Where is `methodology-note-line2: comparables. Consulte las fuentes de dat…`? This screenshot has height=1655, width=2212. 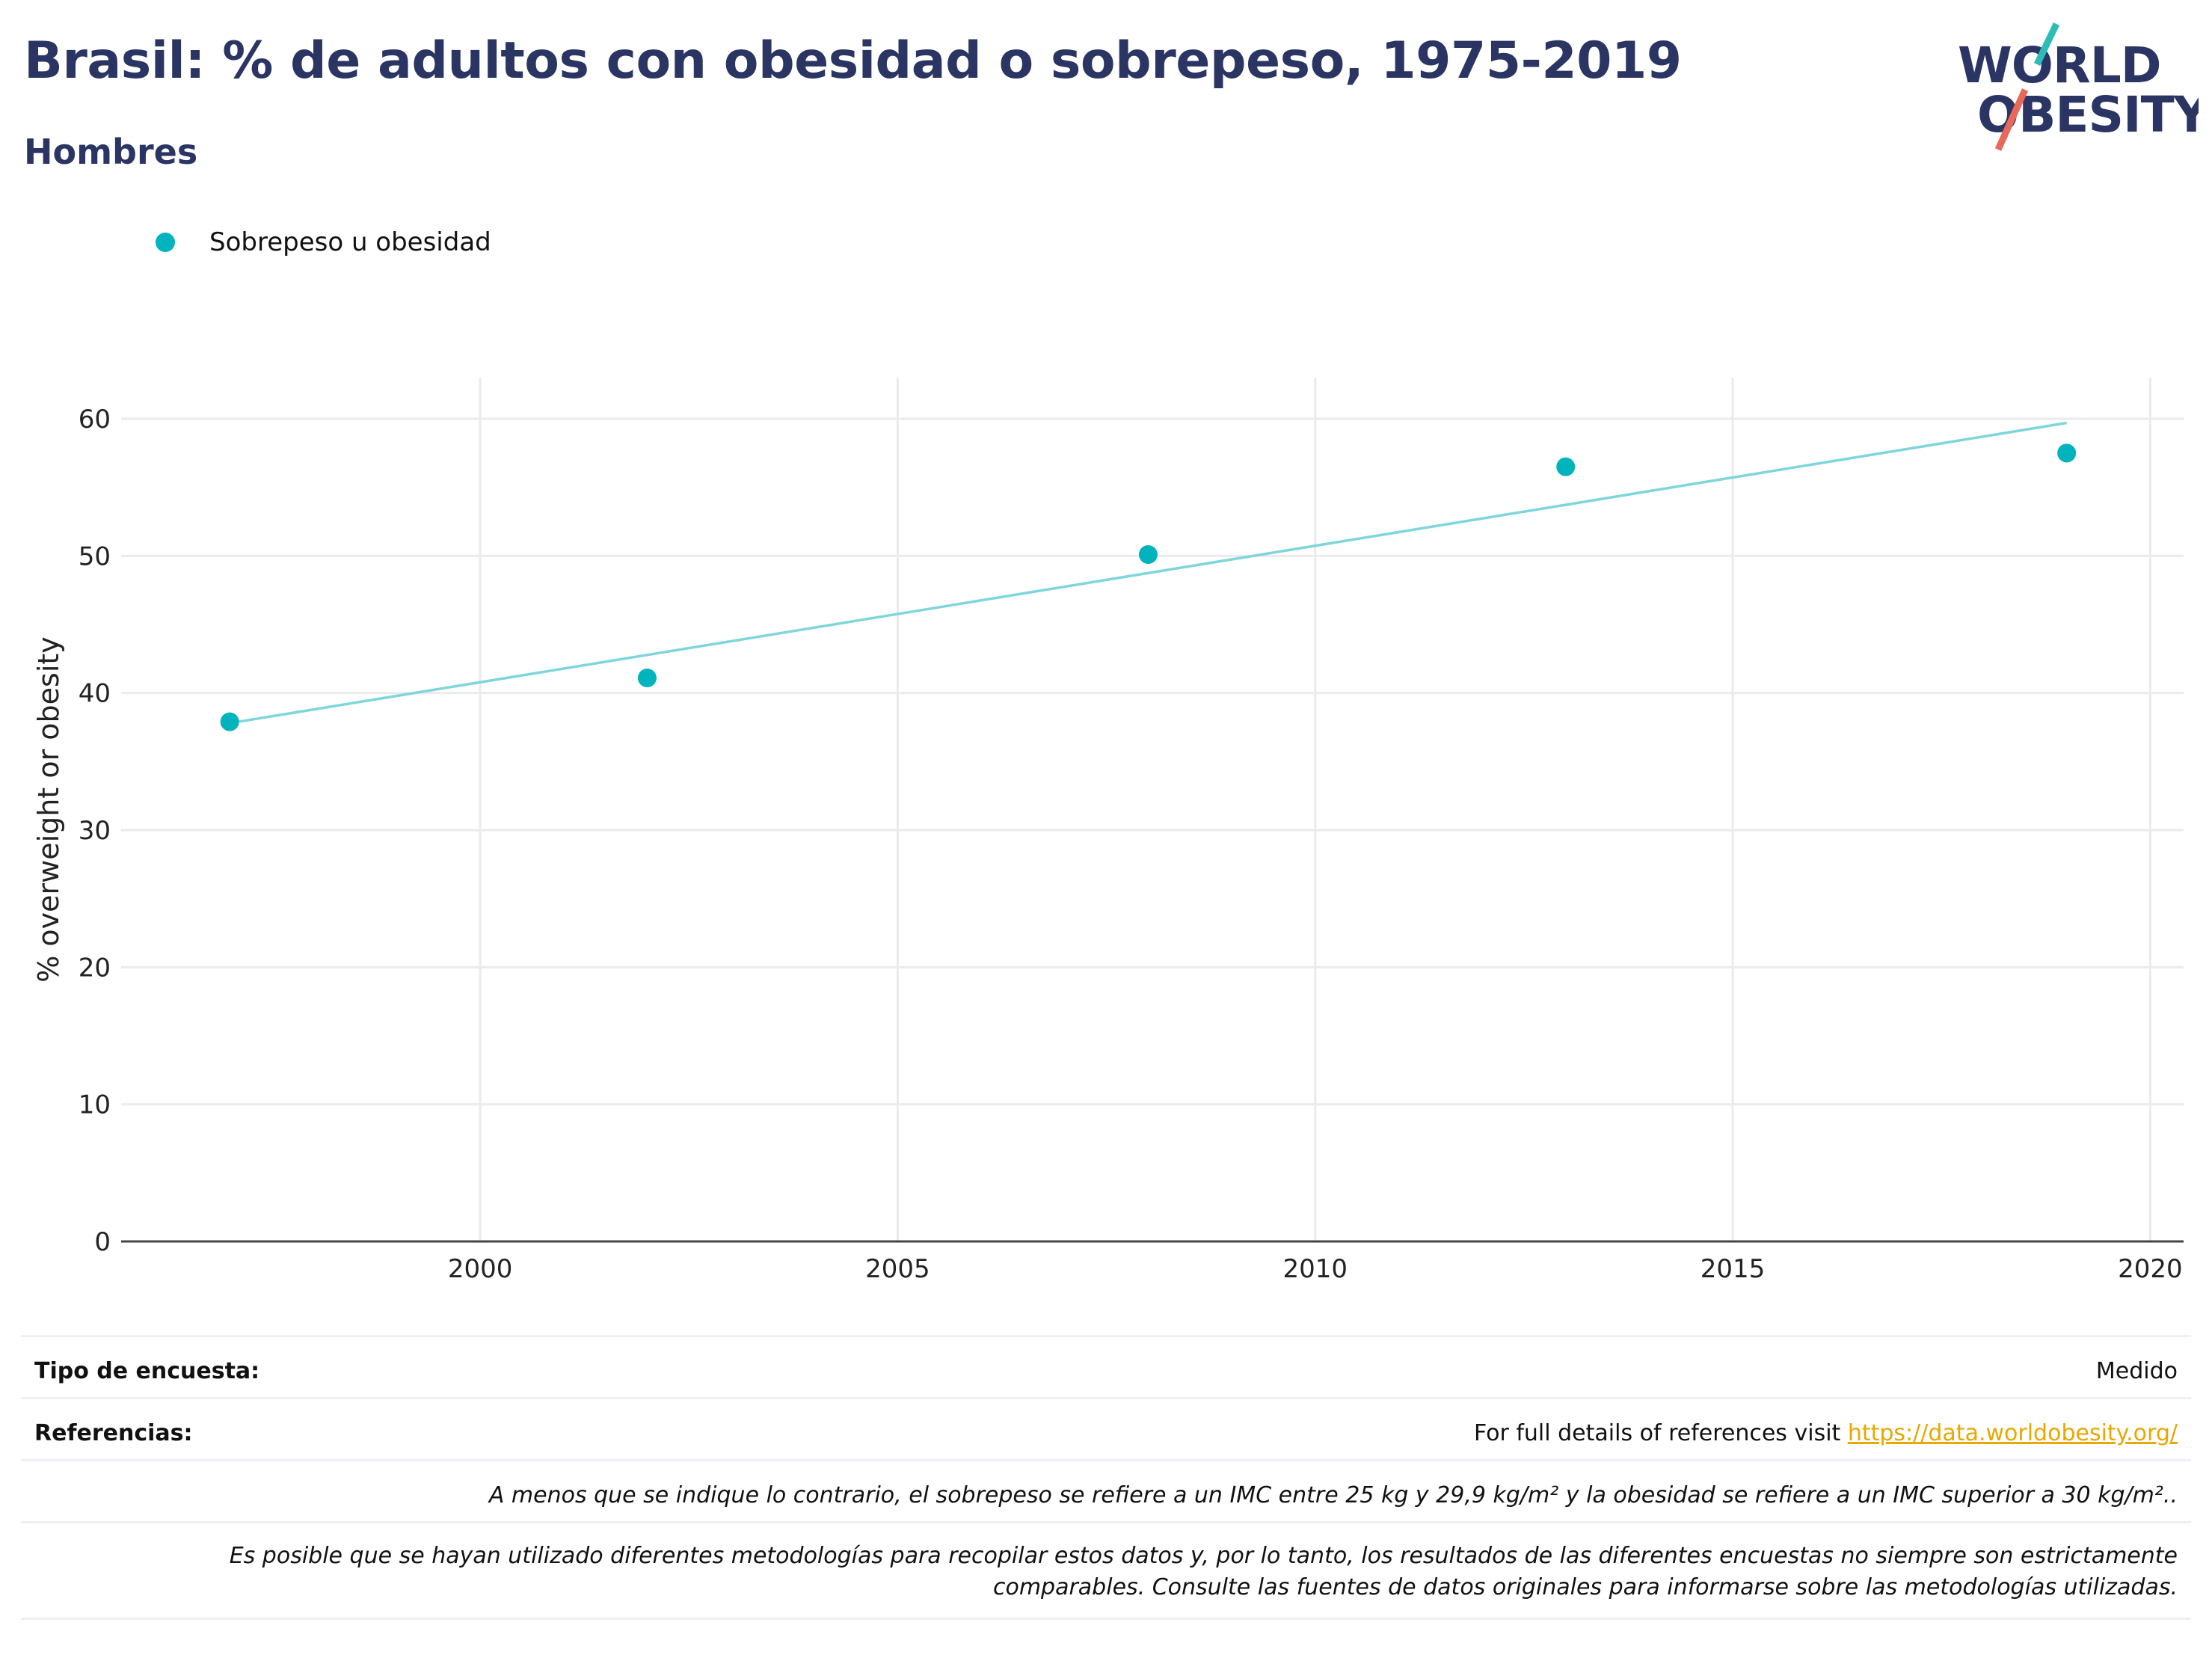
methodology-note-line2: comparables. Consulte las fuentes de dat… is located at coordinates (1585, 1587).